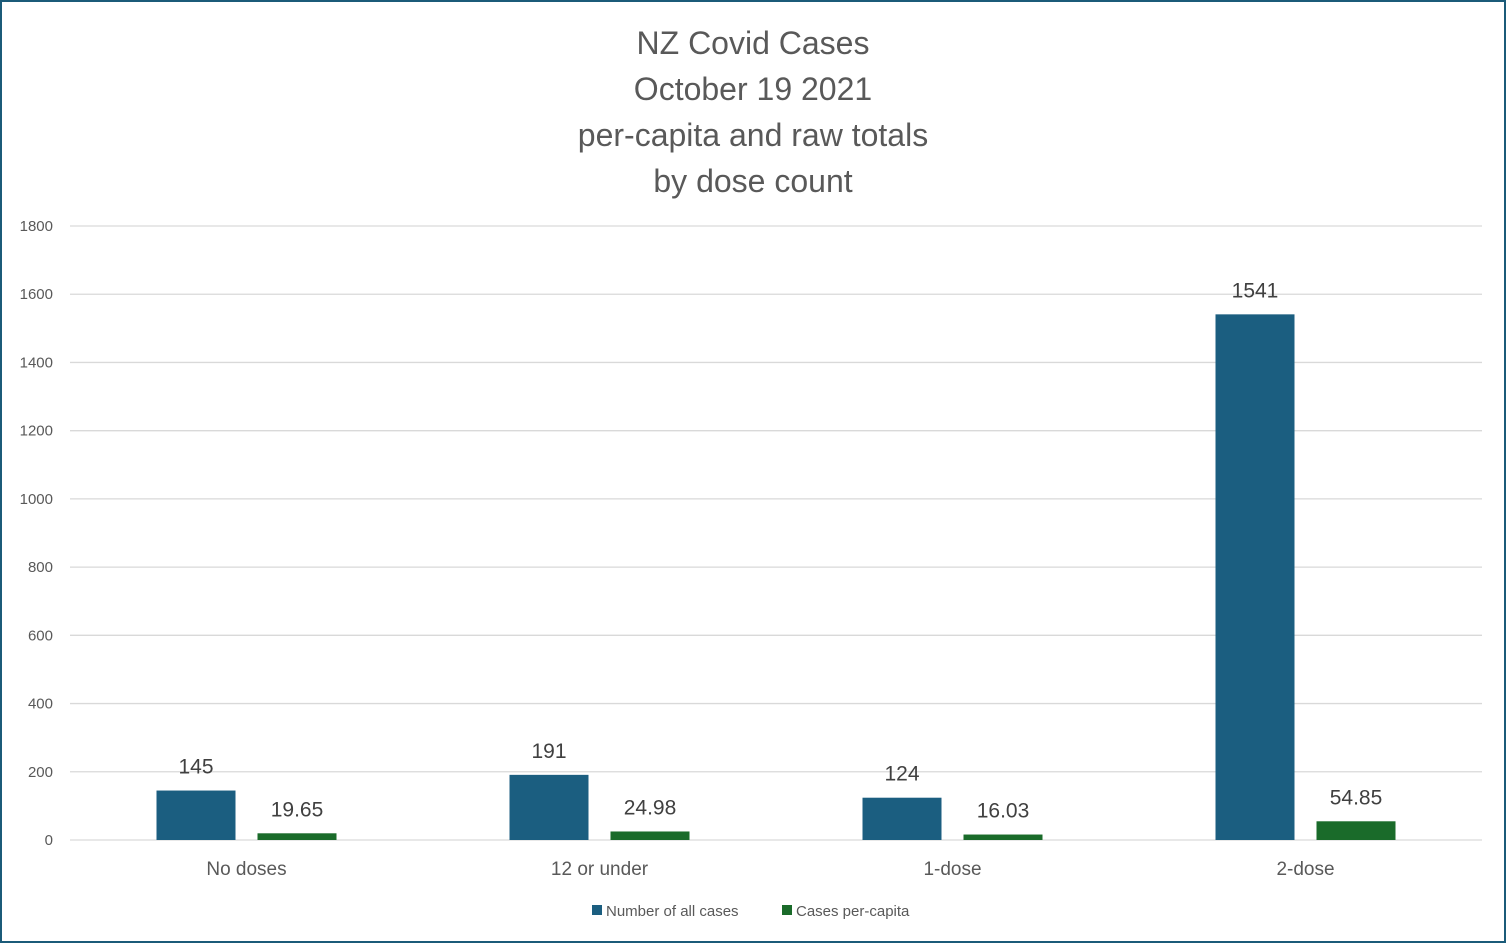 The width and height of the screenshot is (1506, 943). Describe the element at coordinates (853, 911) in the screenshot. I see `legend-label: Cases per-capita` at that location.